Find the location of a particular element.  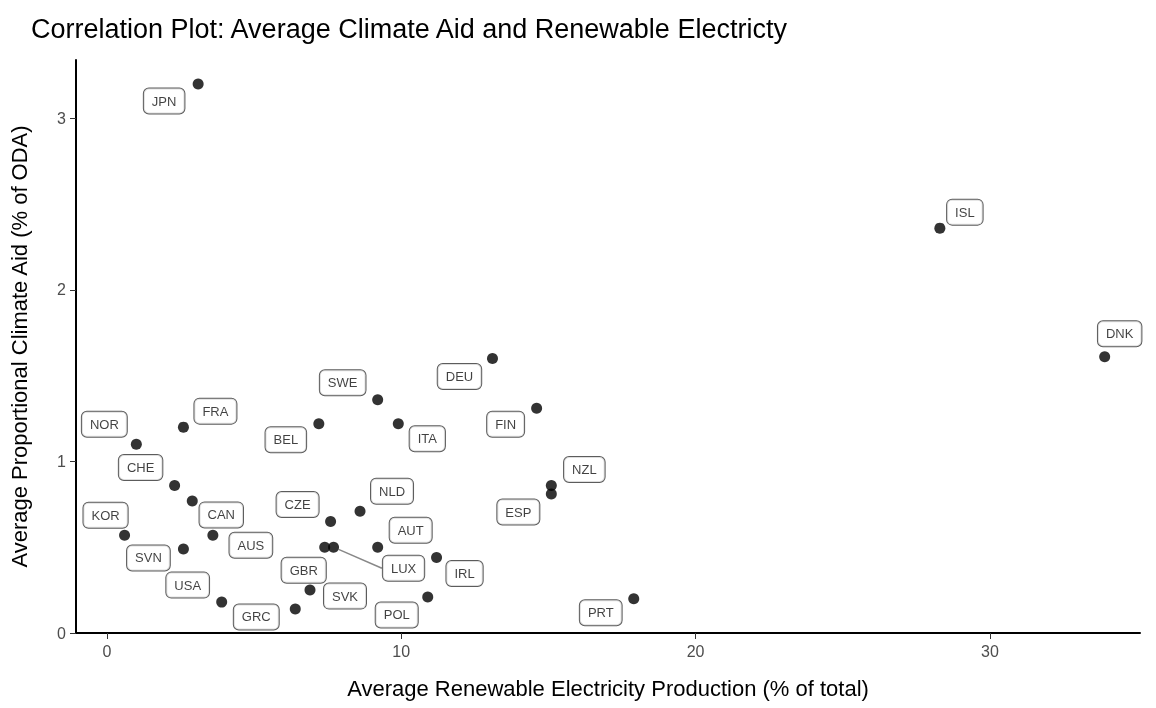

data-label: SVK is located at coordinates (345, 596).